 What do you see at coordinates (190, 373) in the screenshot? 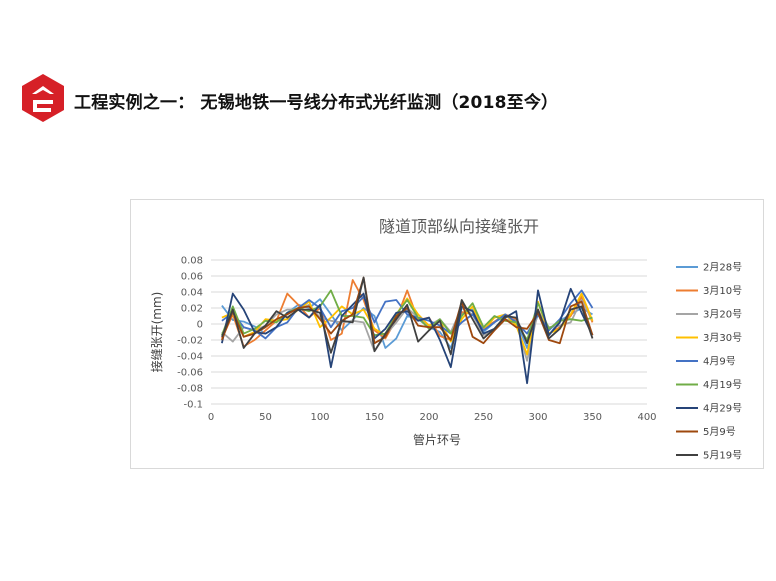
I see `y-tick-label: -0.06` at bounding box center [190, 373].